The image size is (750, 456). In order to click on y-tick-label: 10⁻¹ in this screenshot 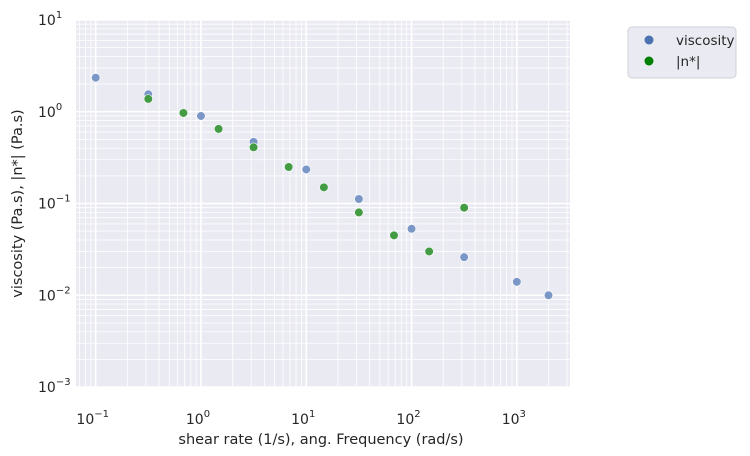, I will do `click(54, 203)`.